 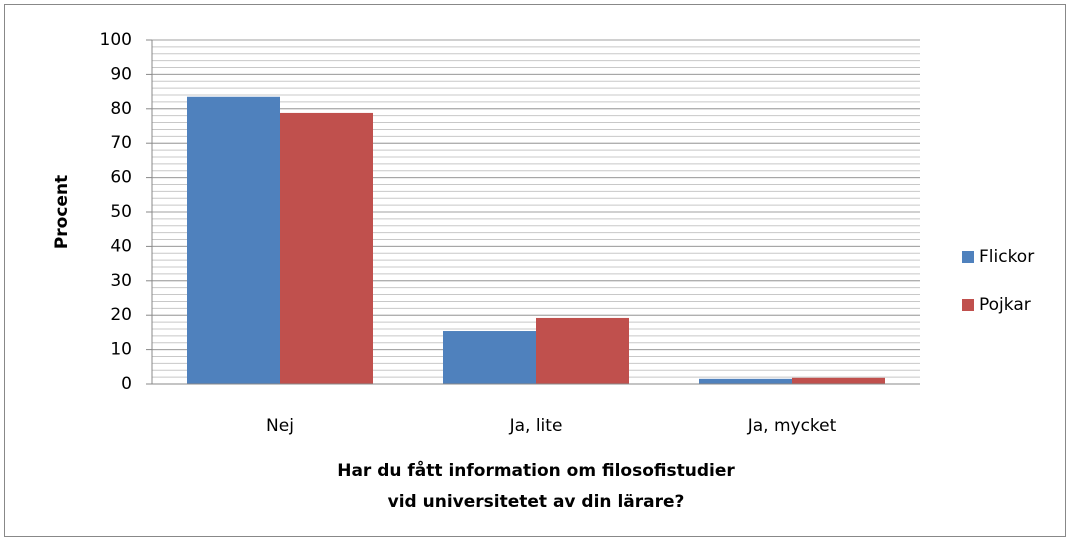 What do you see at coordinates (121, 212) in the screenshot?
I see `y-tick-label: 50` at bounding box center [121, 212].